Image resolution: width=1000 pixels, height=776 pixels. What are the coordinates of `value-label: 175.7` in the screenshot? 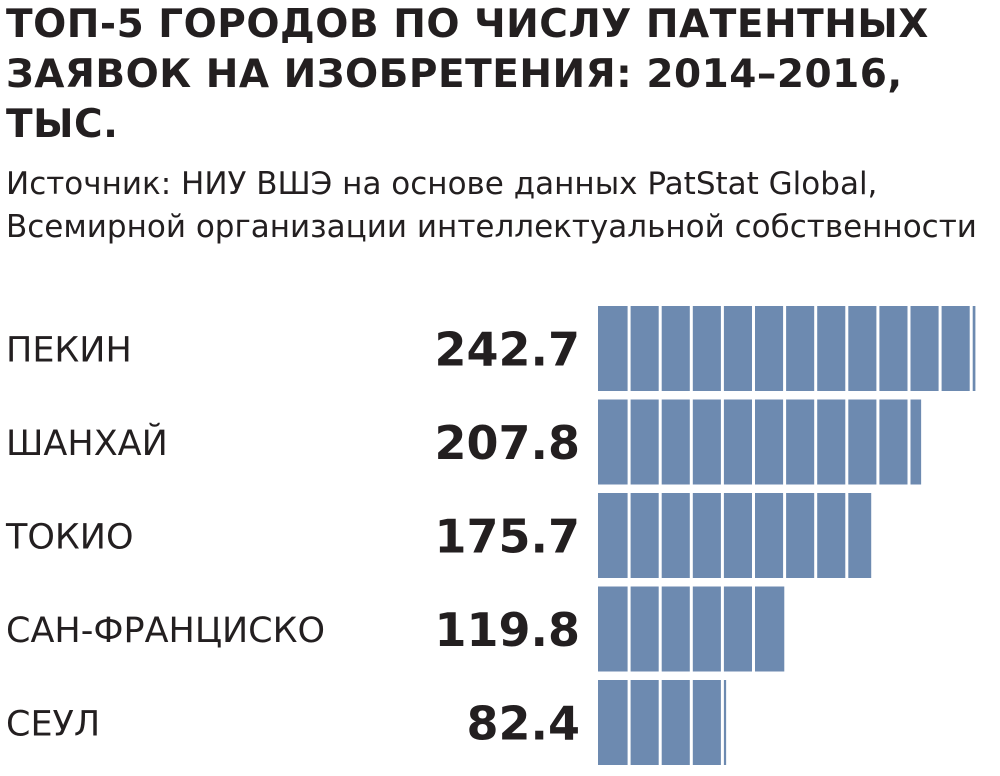 It's located at (507, 537).